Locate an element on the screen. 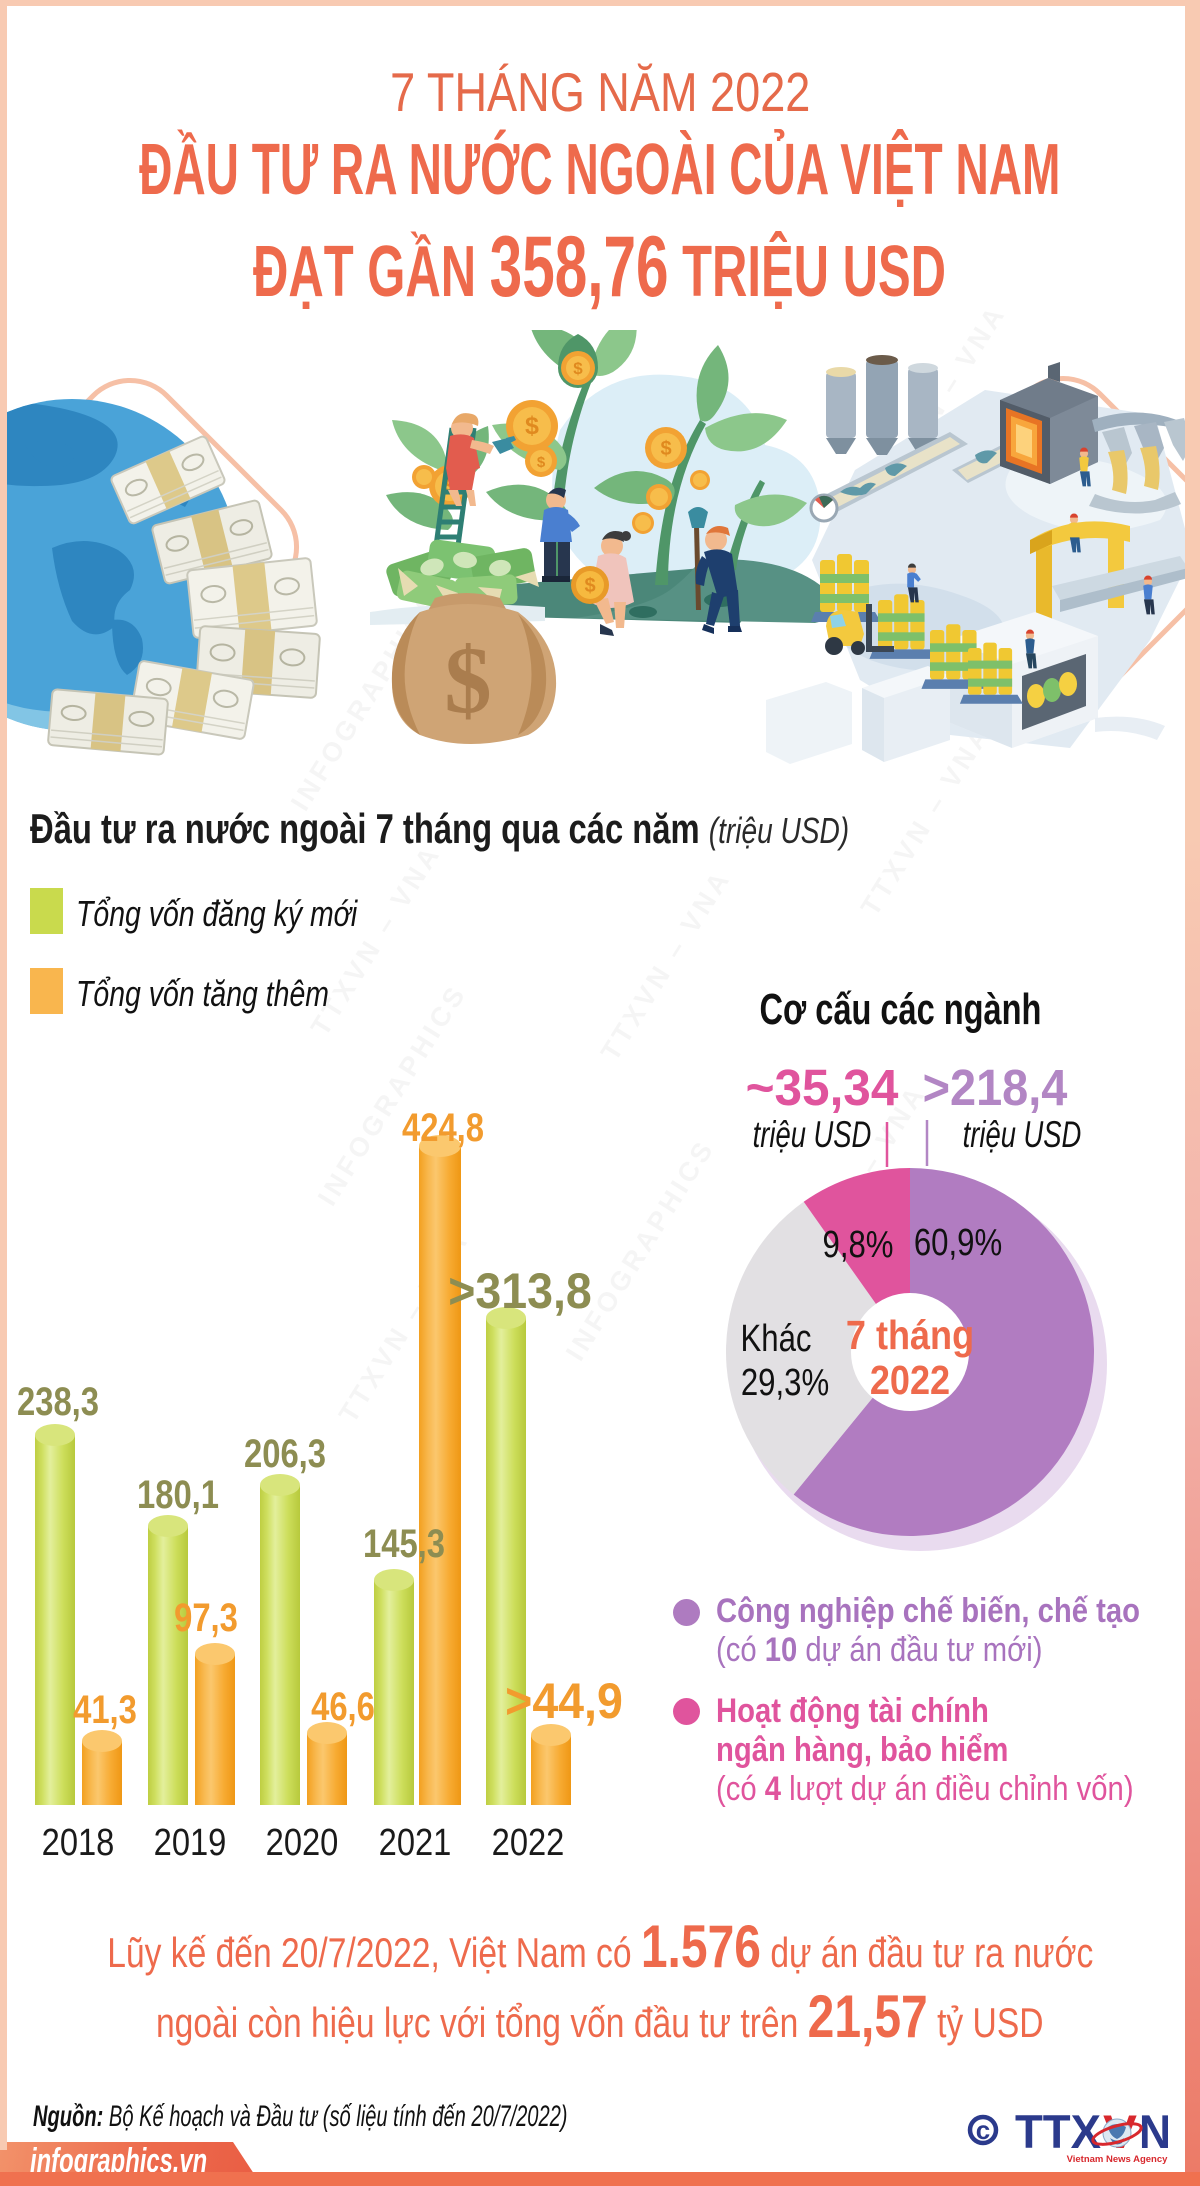  svg-text: c is located at coordinates (983, 2130).